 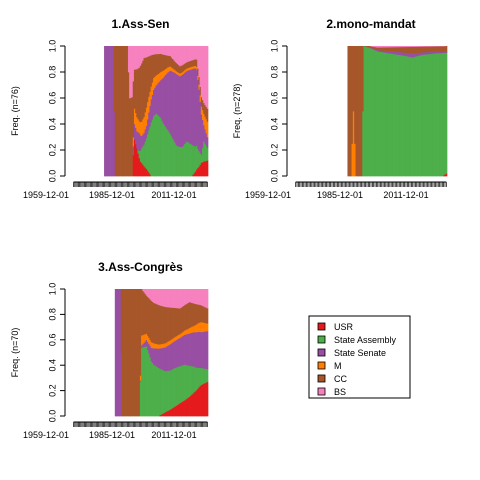 What do you see at coordinates (173, 195) in the screenshot?
I see `x-tick-label: 2011-12-01` at bounding box center [173, 195].